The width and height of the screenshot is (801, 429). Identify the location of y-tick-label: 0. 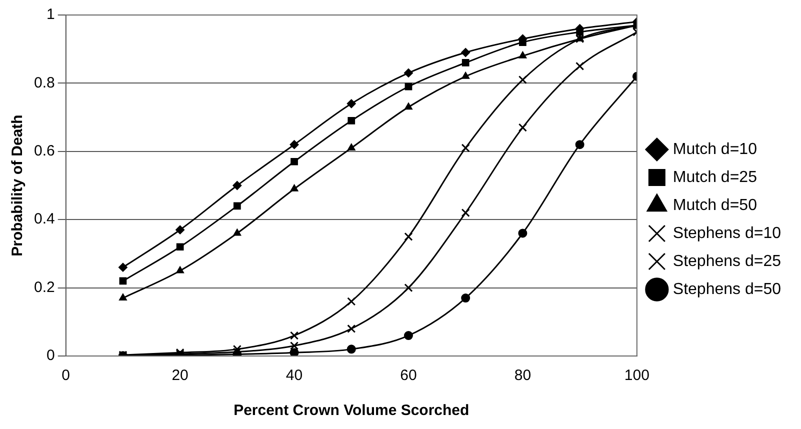
(50, 355).